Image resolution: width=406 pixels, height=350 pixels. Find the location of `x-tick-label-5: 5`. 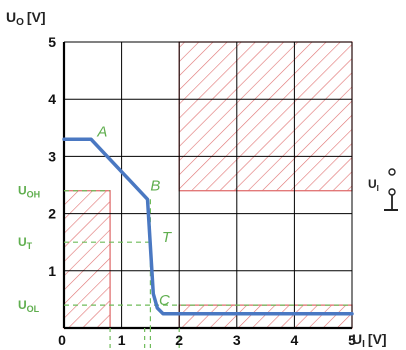

x-tick-label-5: 5 is located at coordinates (352, 340).